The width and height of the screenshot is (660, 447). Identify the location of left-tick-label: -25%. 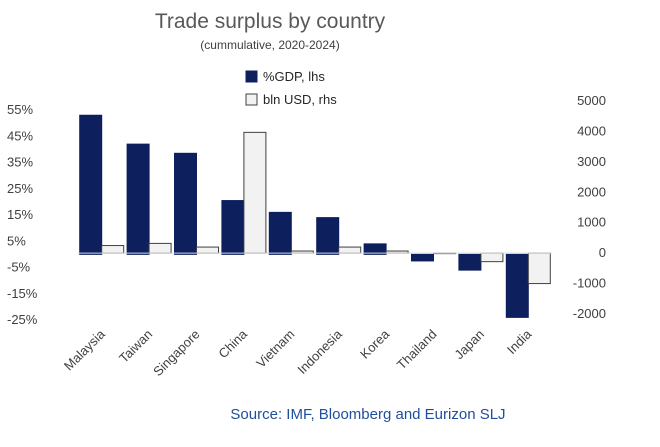
(22, 319).